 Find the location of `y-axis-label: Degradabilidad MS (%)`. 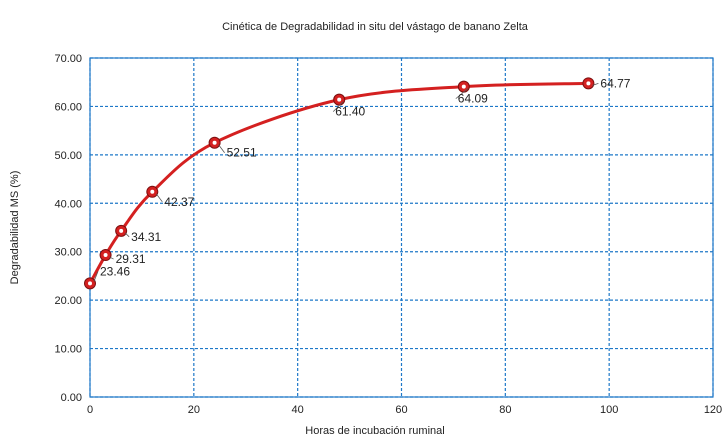

y-axis-label: Degradabilidad MS (%) is located at coordinates (15, 228).